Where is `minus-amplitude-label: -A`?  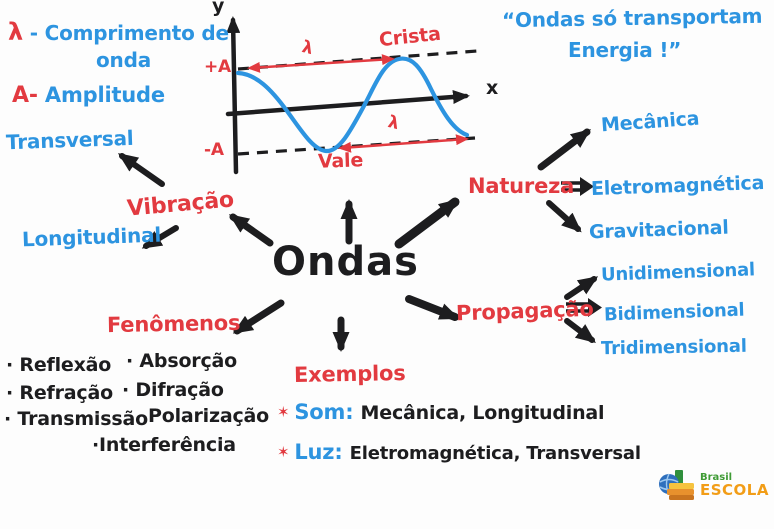 minus-amplitude-label: -A is located at coordinates (214, 150).